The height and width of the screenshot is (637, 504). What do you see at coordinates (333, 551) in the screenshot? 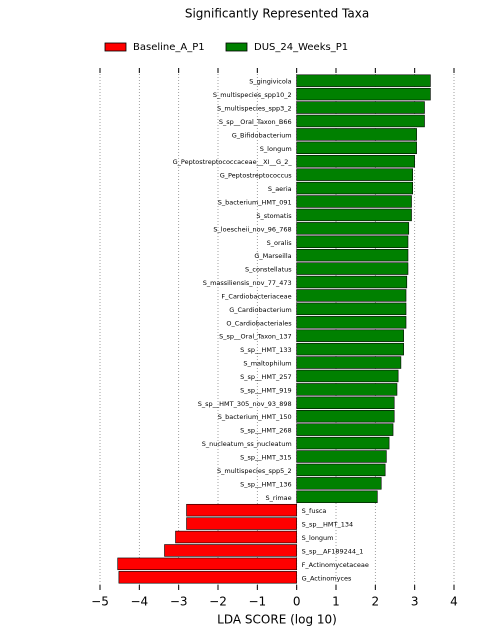
I see `category-label: S_sp__AF189244_1` at bounding box center [333, 551].